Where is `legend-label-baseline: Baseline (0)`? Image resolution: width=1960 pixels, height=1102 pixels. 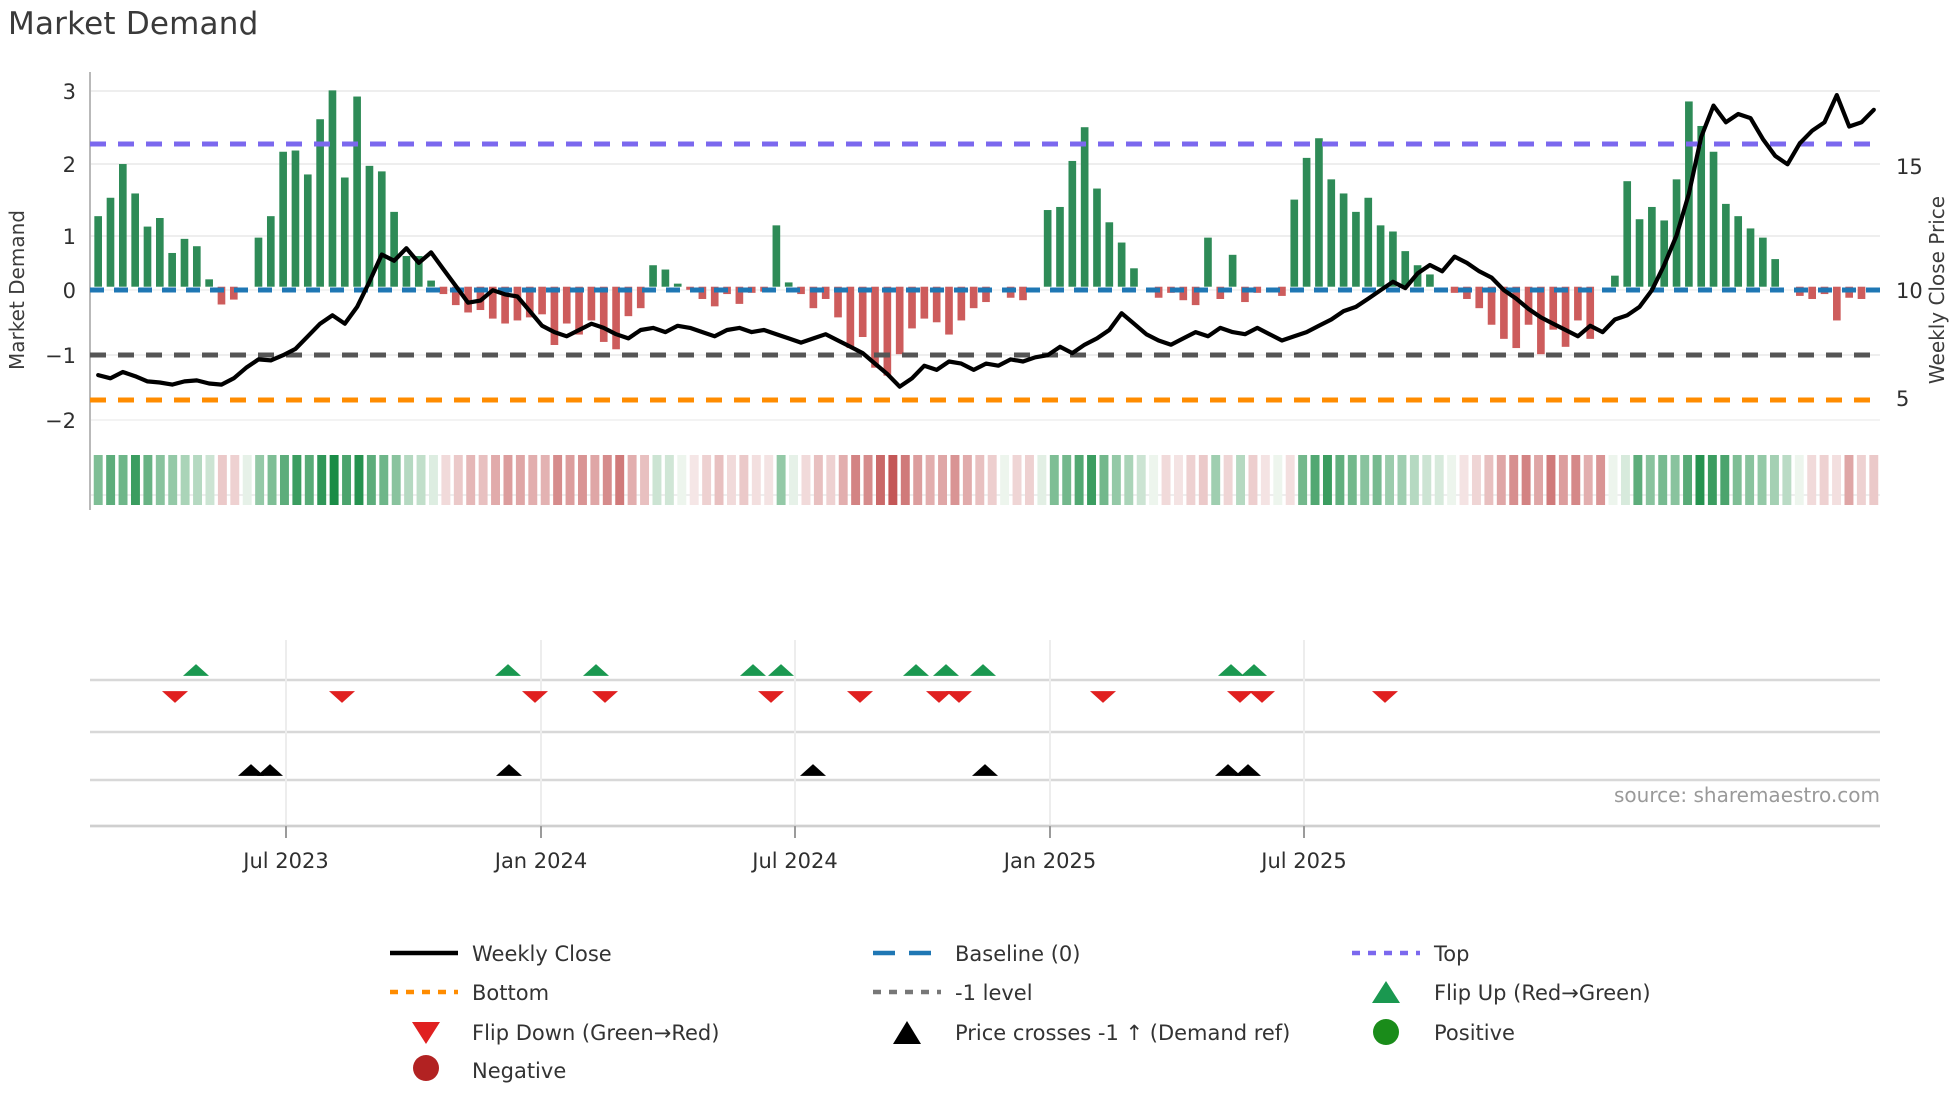 legend-label-baseline: Baseline (0) is located at coordinates (1017, 954).